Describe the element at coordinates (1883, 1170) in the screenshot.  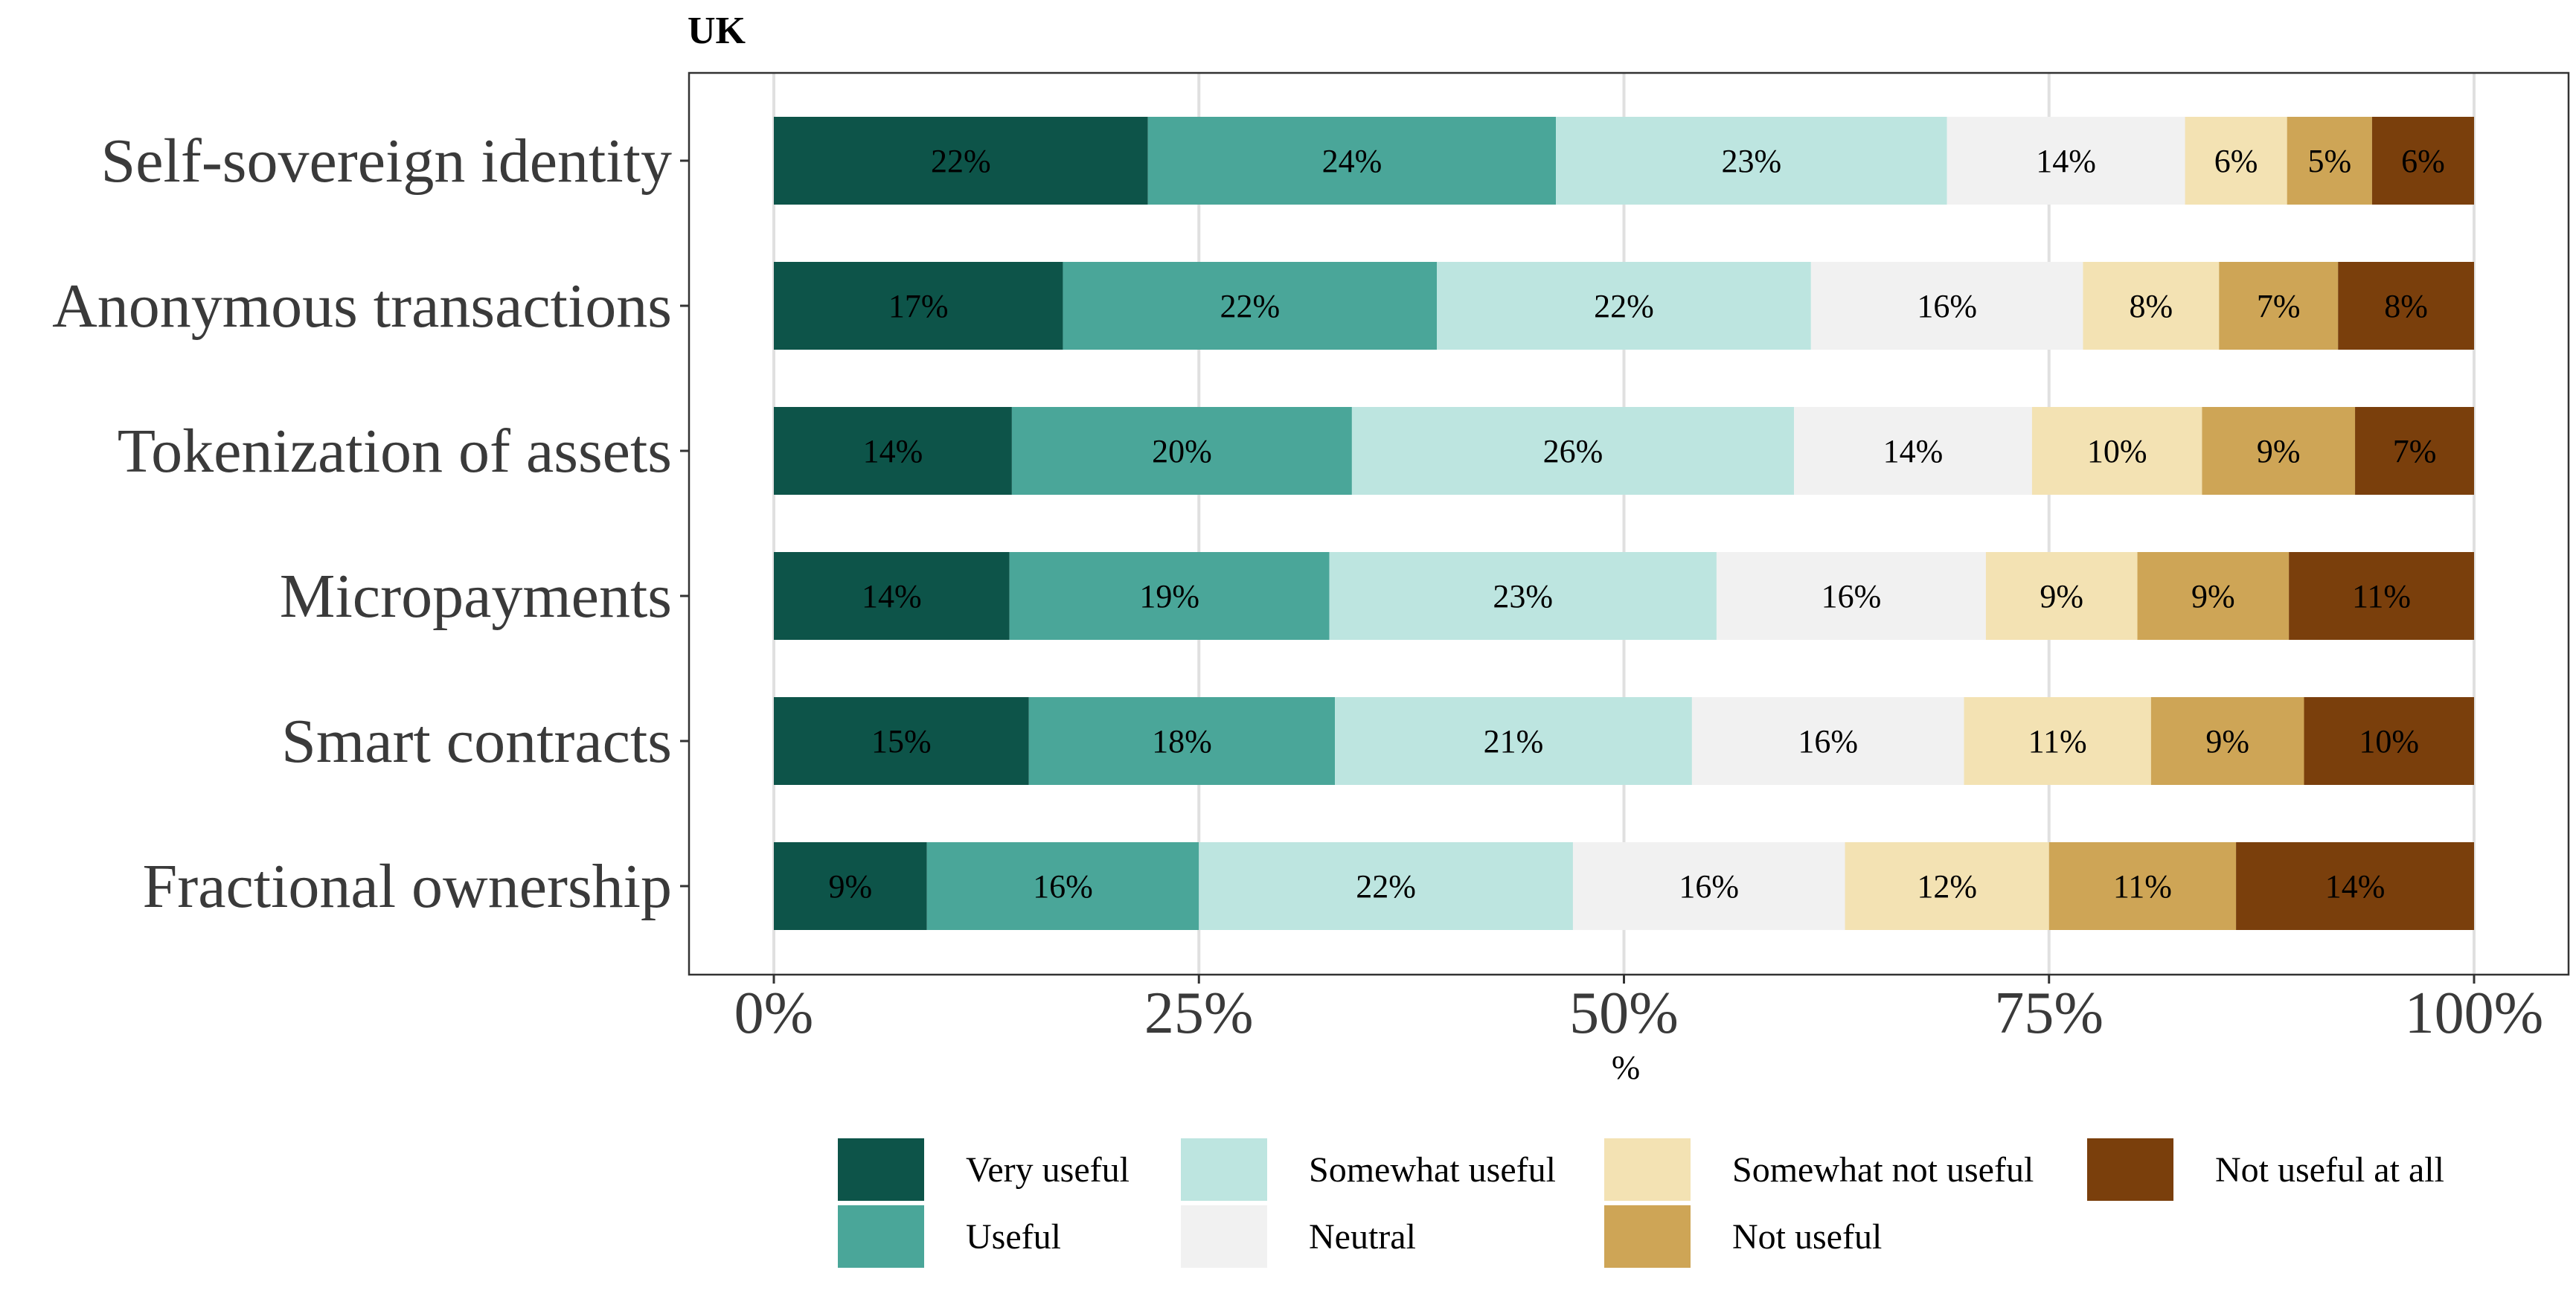
I see `legend-label: Somewhat not useful` at that location.